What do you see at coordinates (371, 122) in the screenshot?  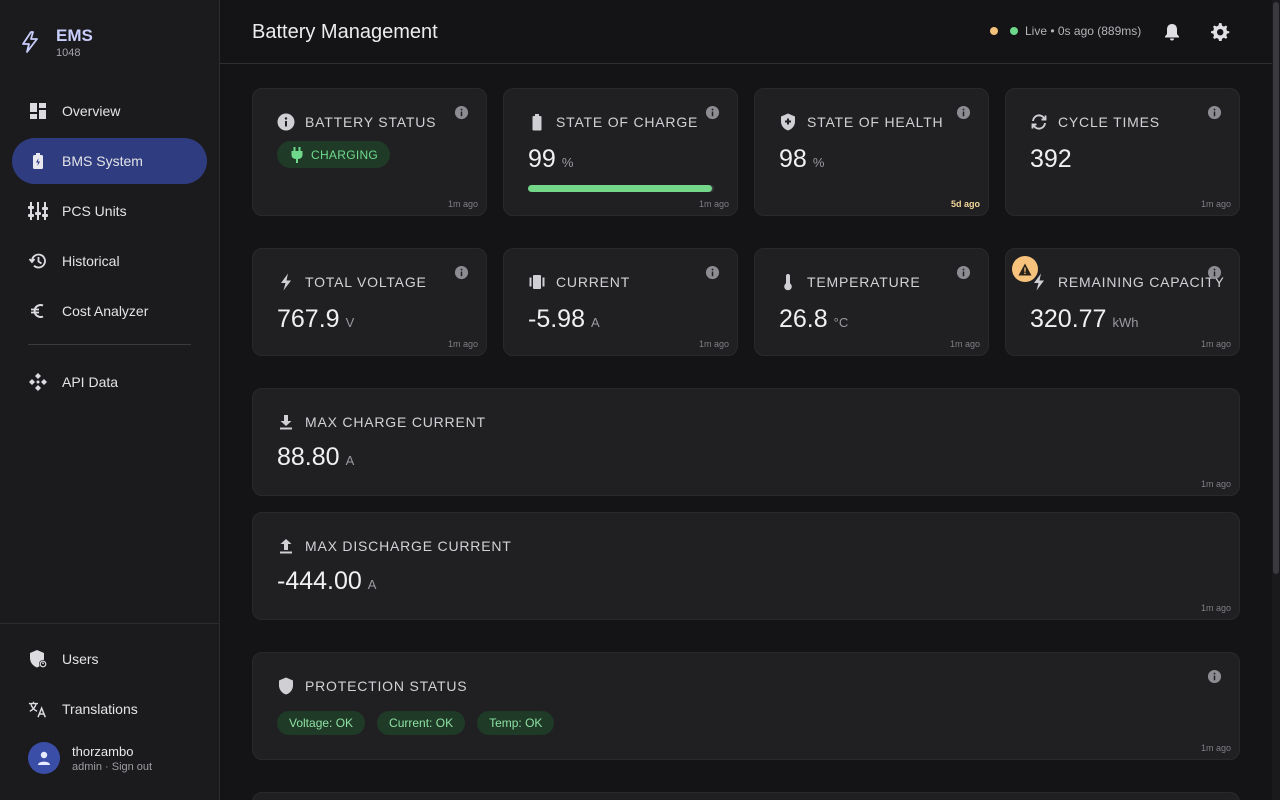 I see `card-title: BATTERY STATUS` at bounding box center [371, 122].